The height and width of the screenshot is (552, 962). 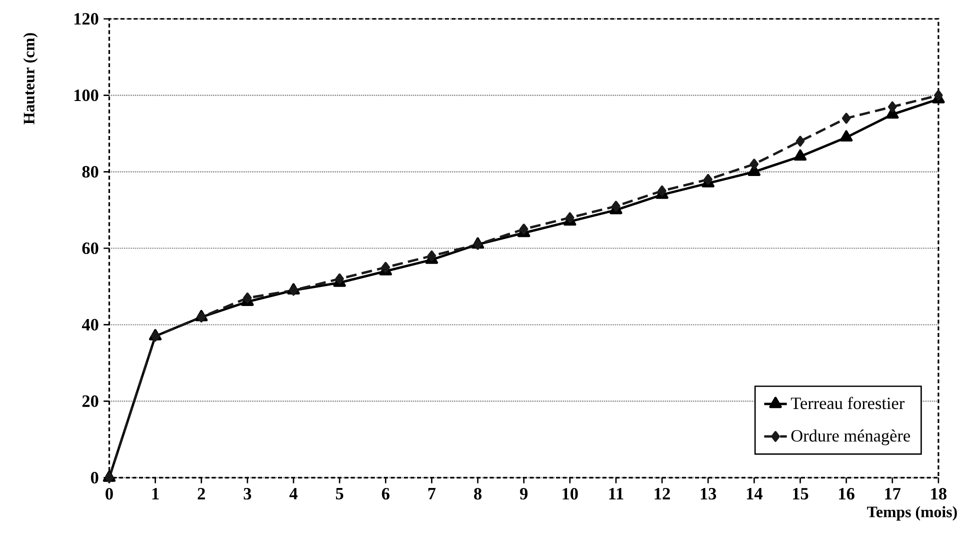 I want to click on x-tick-label: 3, so click(x=248, y=494).